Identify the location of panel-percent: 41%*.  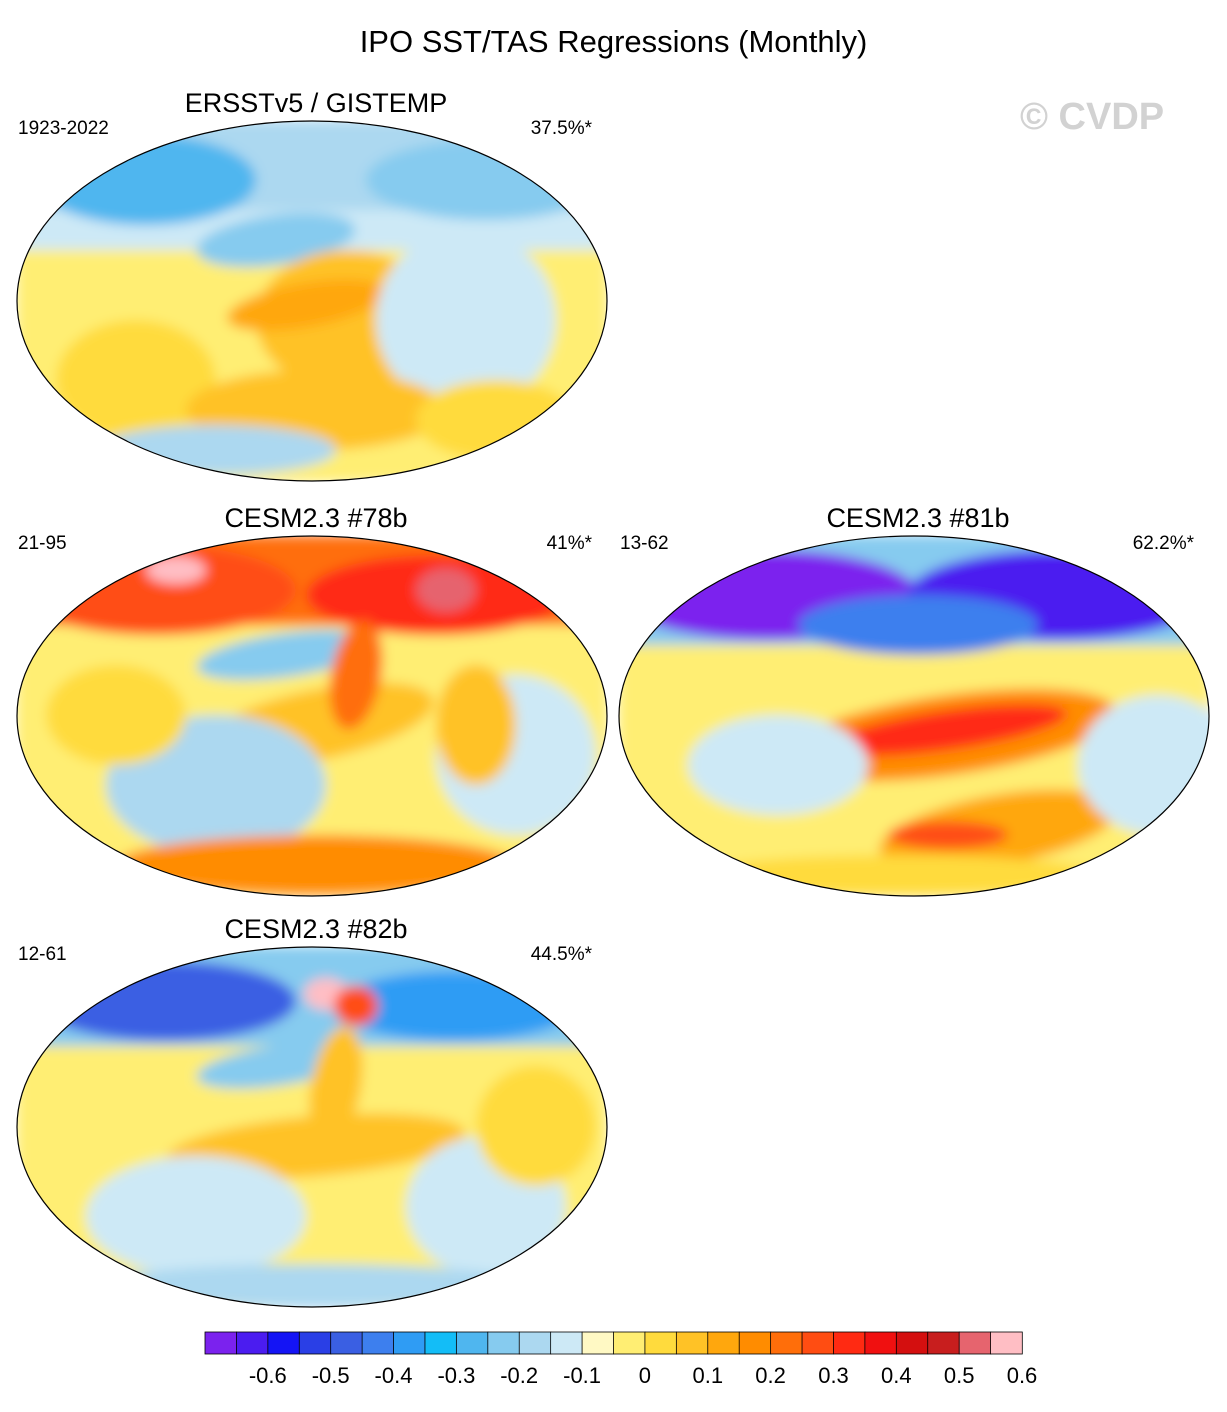
(569, 543).